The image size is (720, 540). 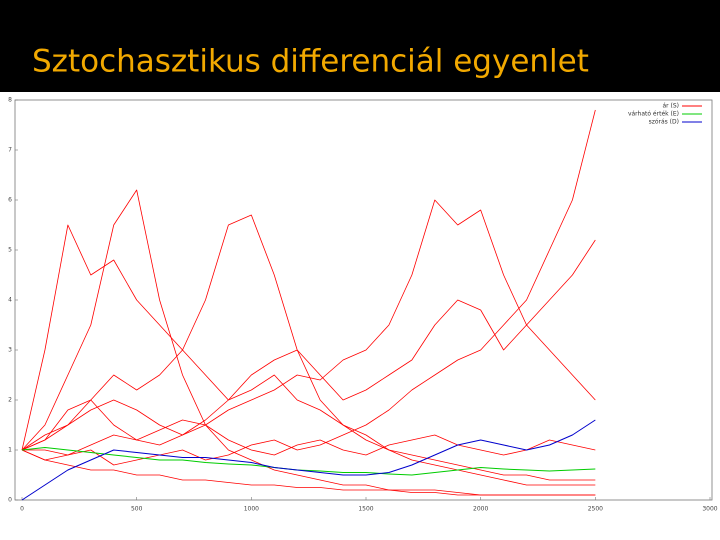 What do you see at coordinates (137, 509) in the screenshot?
I see `x-tick-label: 500` at bounding box center [137, 509].